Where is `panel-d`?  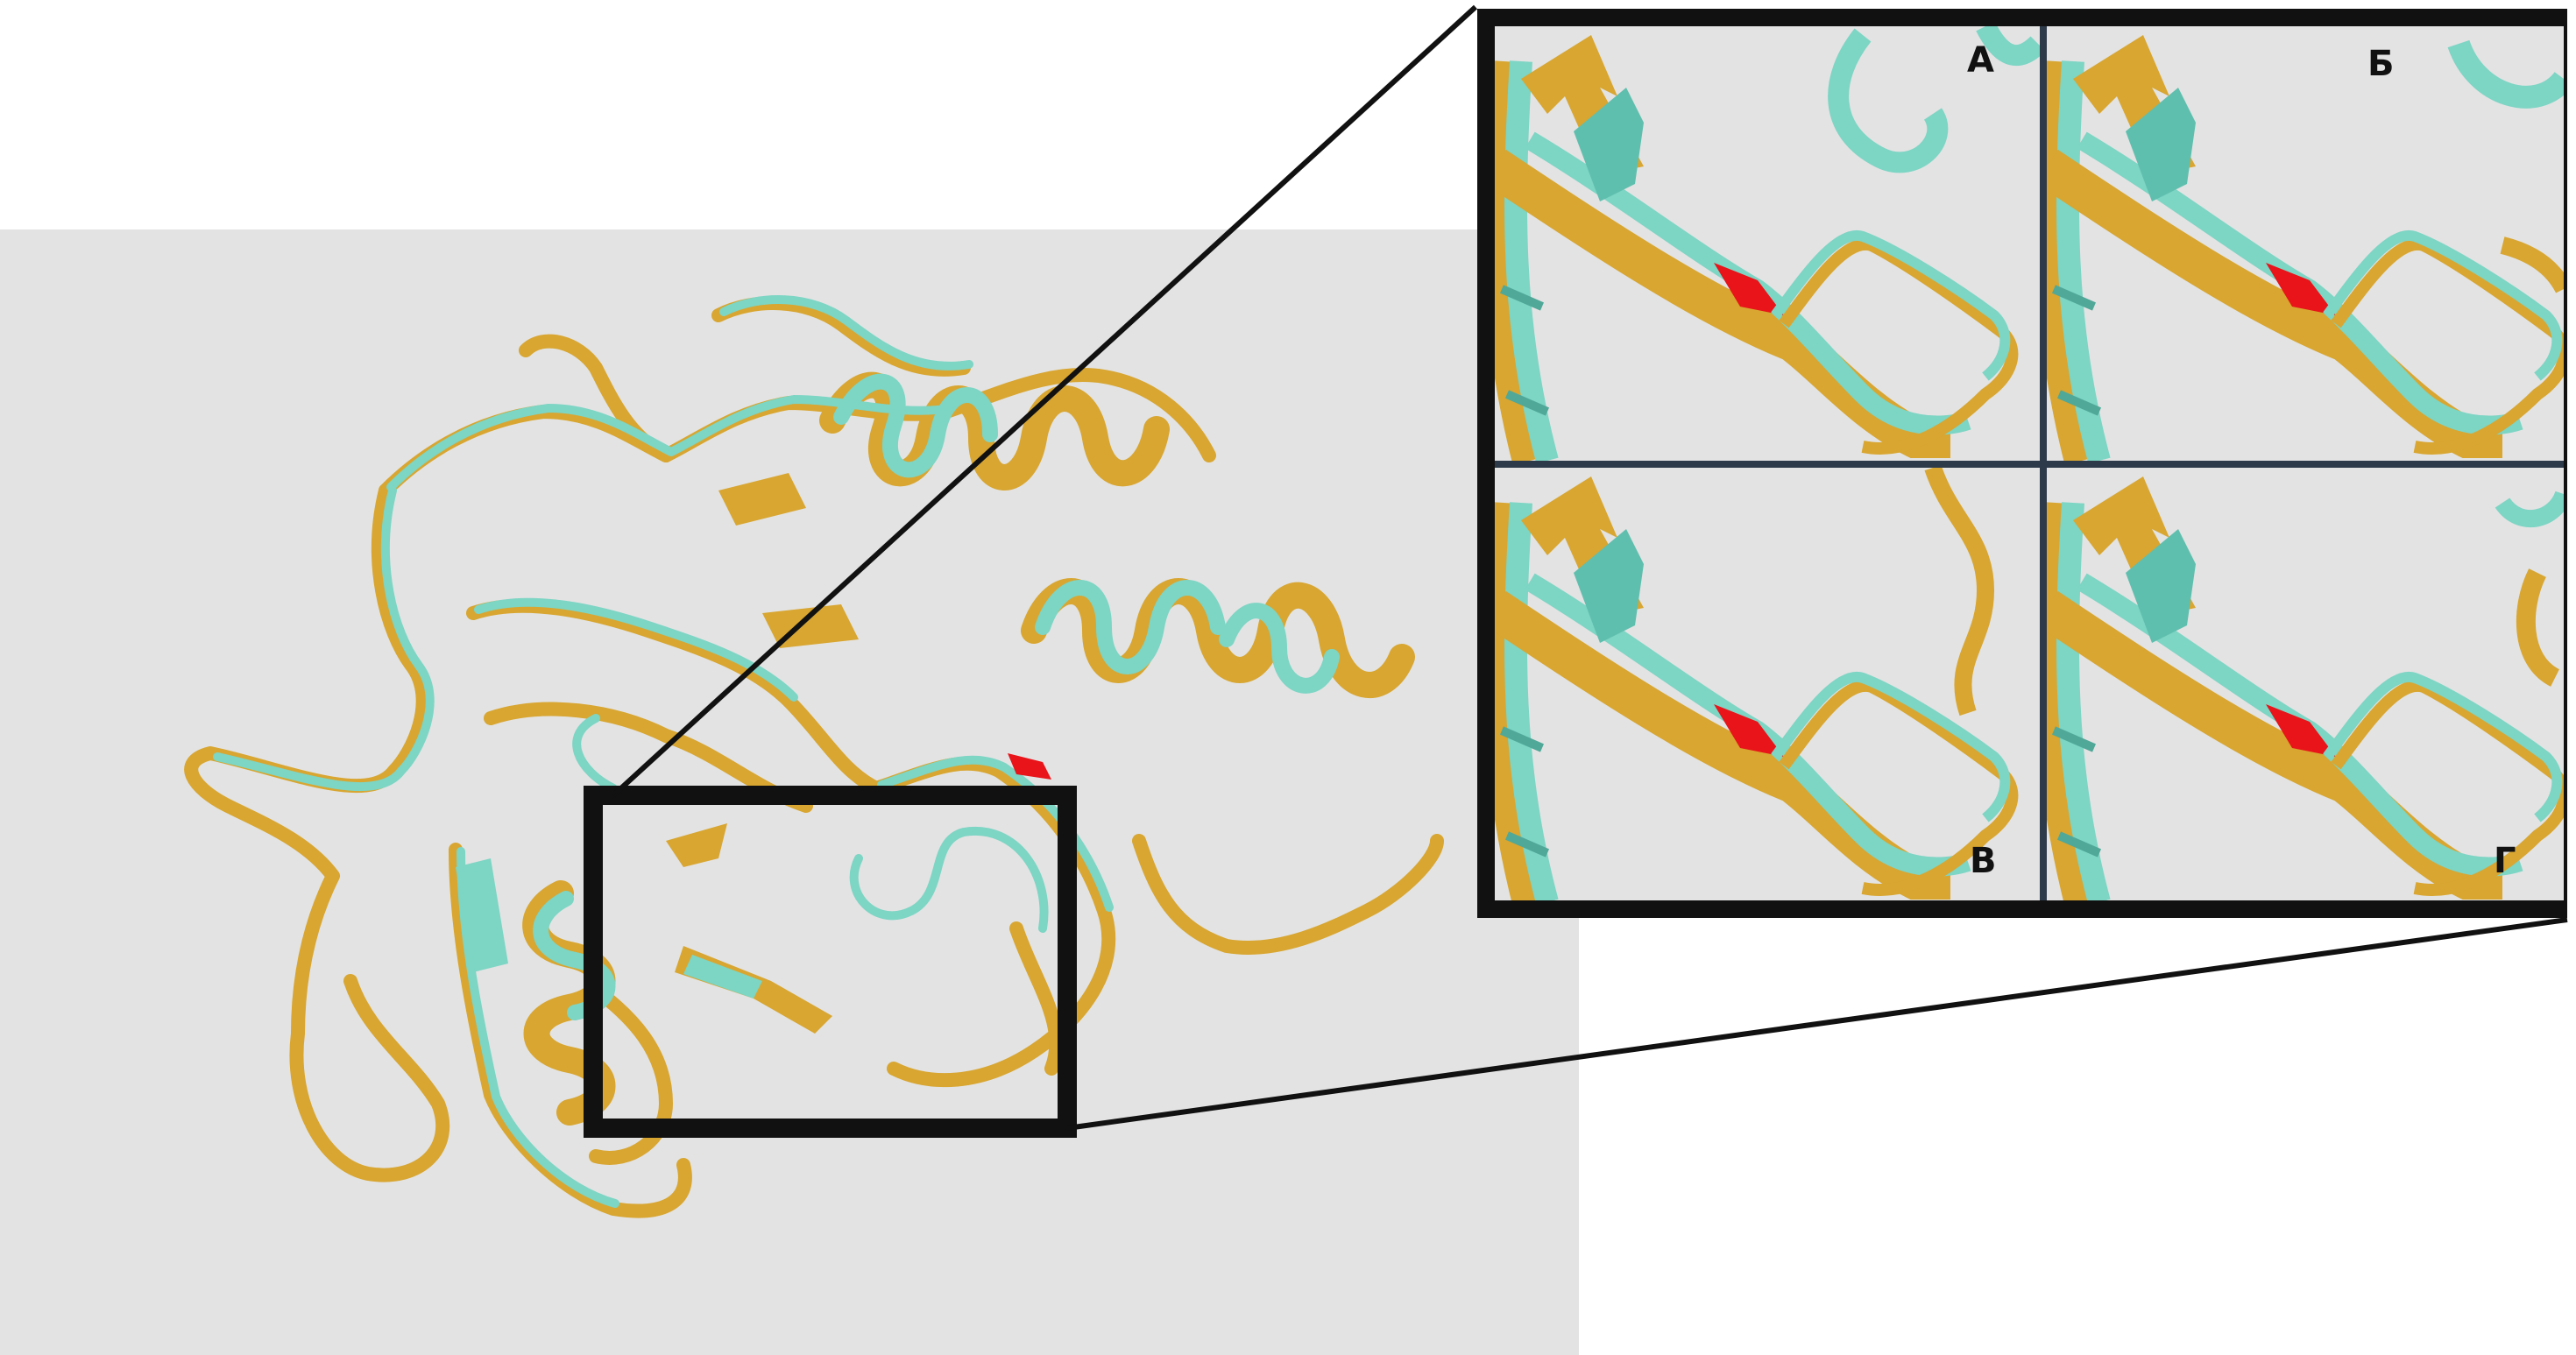 panel-d is located at coordinates (2305, 684).